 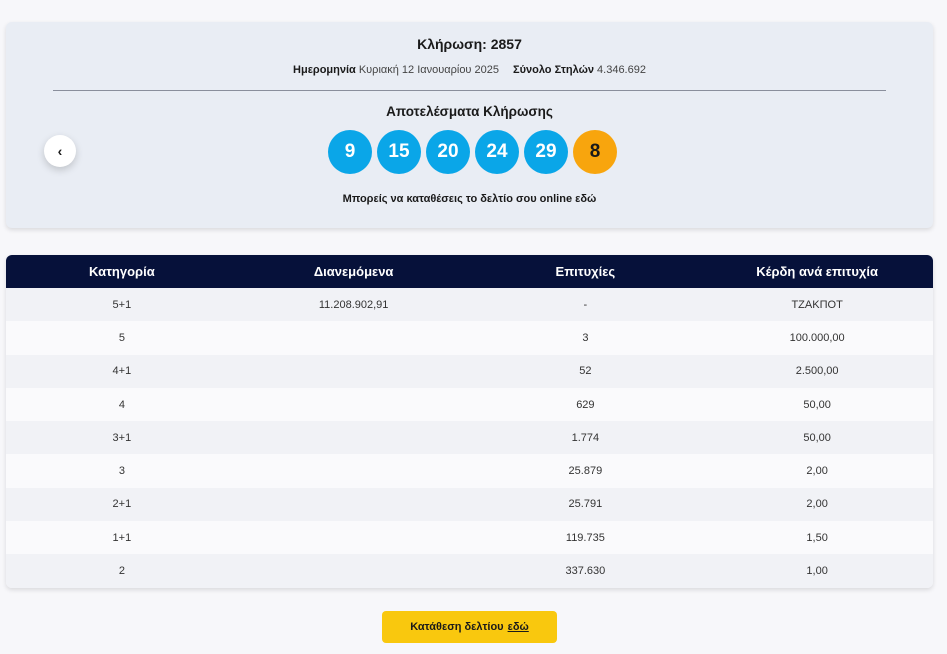 I want to click on cell-winners: 3, so click(x=585, y=337).